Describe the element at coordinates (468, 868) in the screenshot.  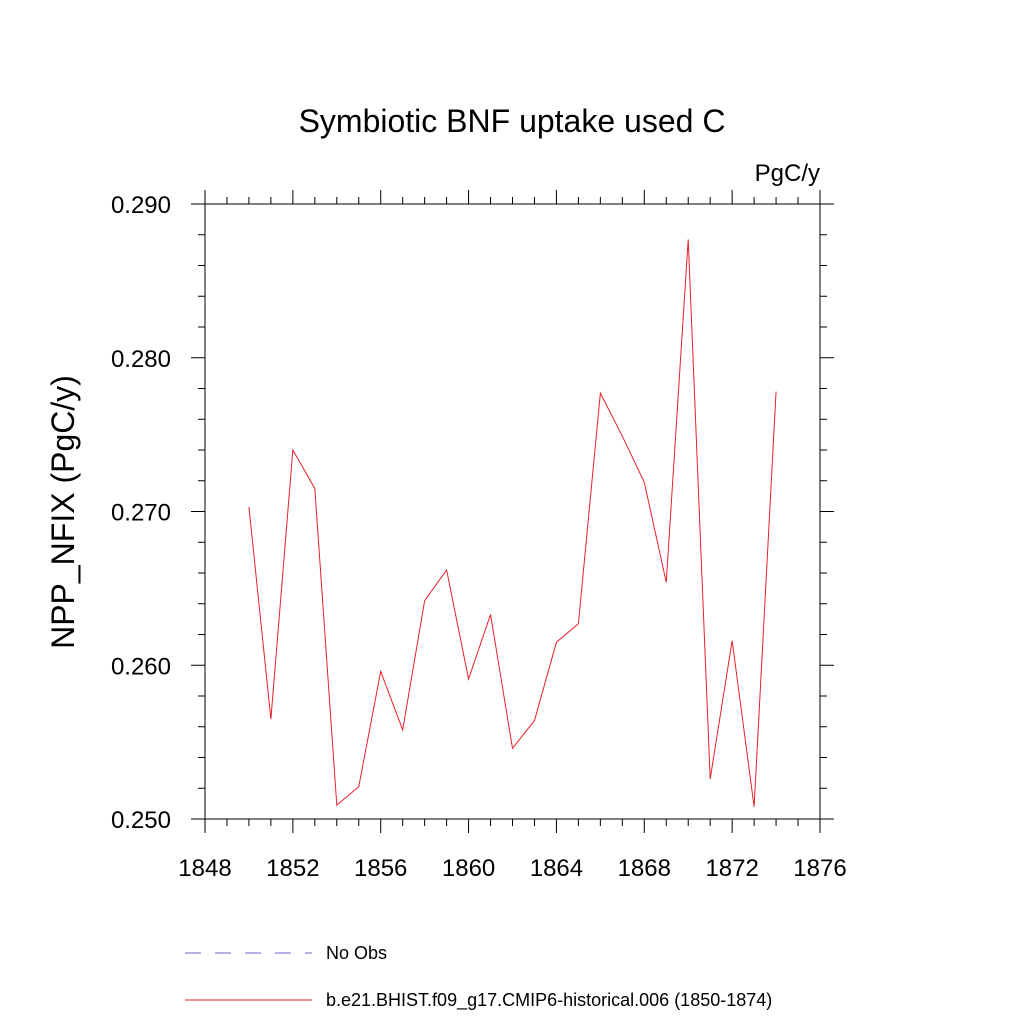
I see `x-tick-label: 1860` at that location.